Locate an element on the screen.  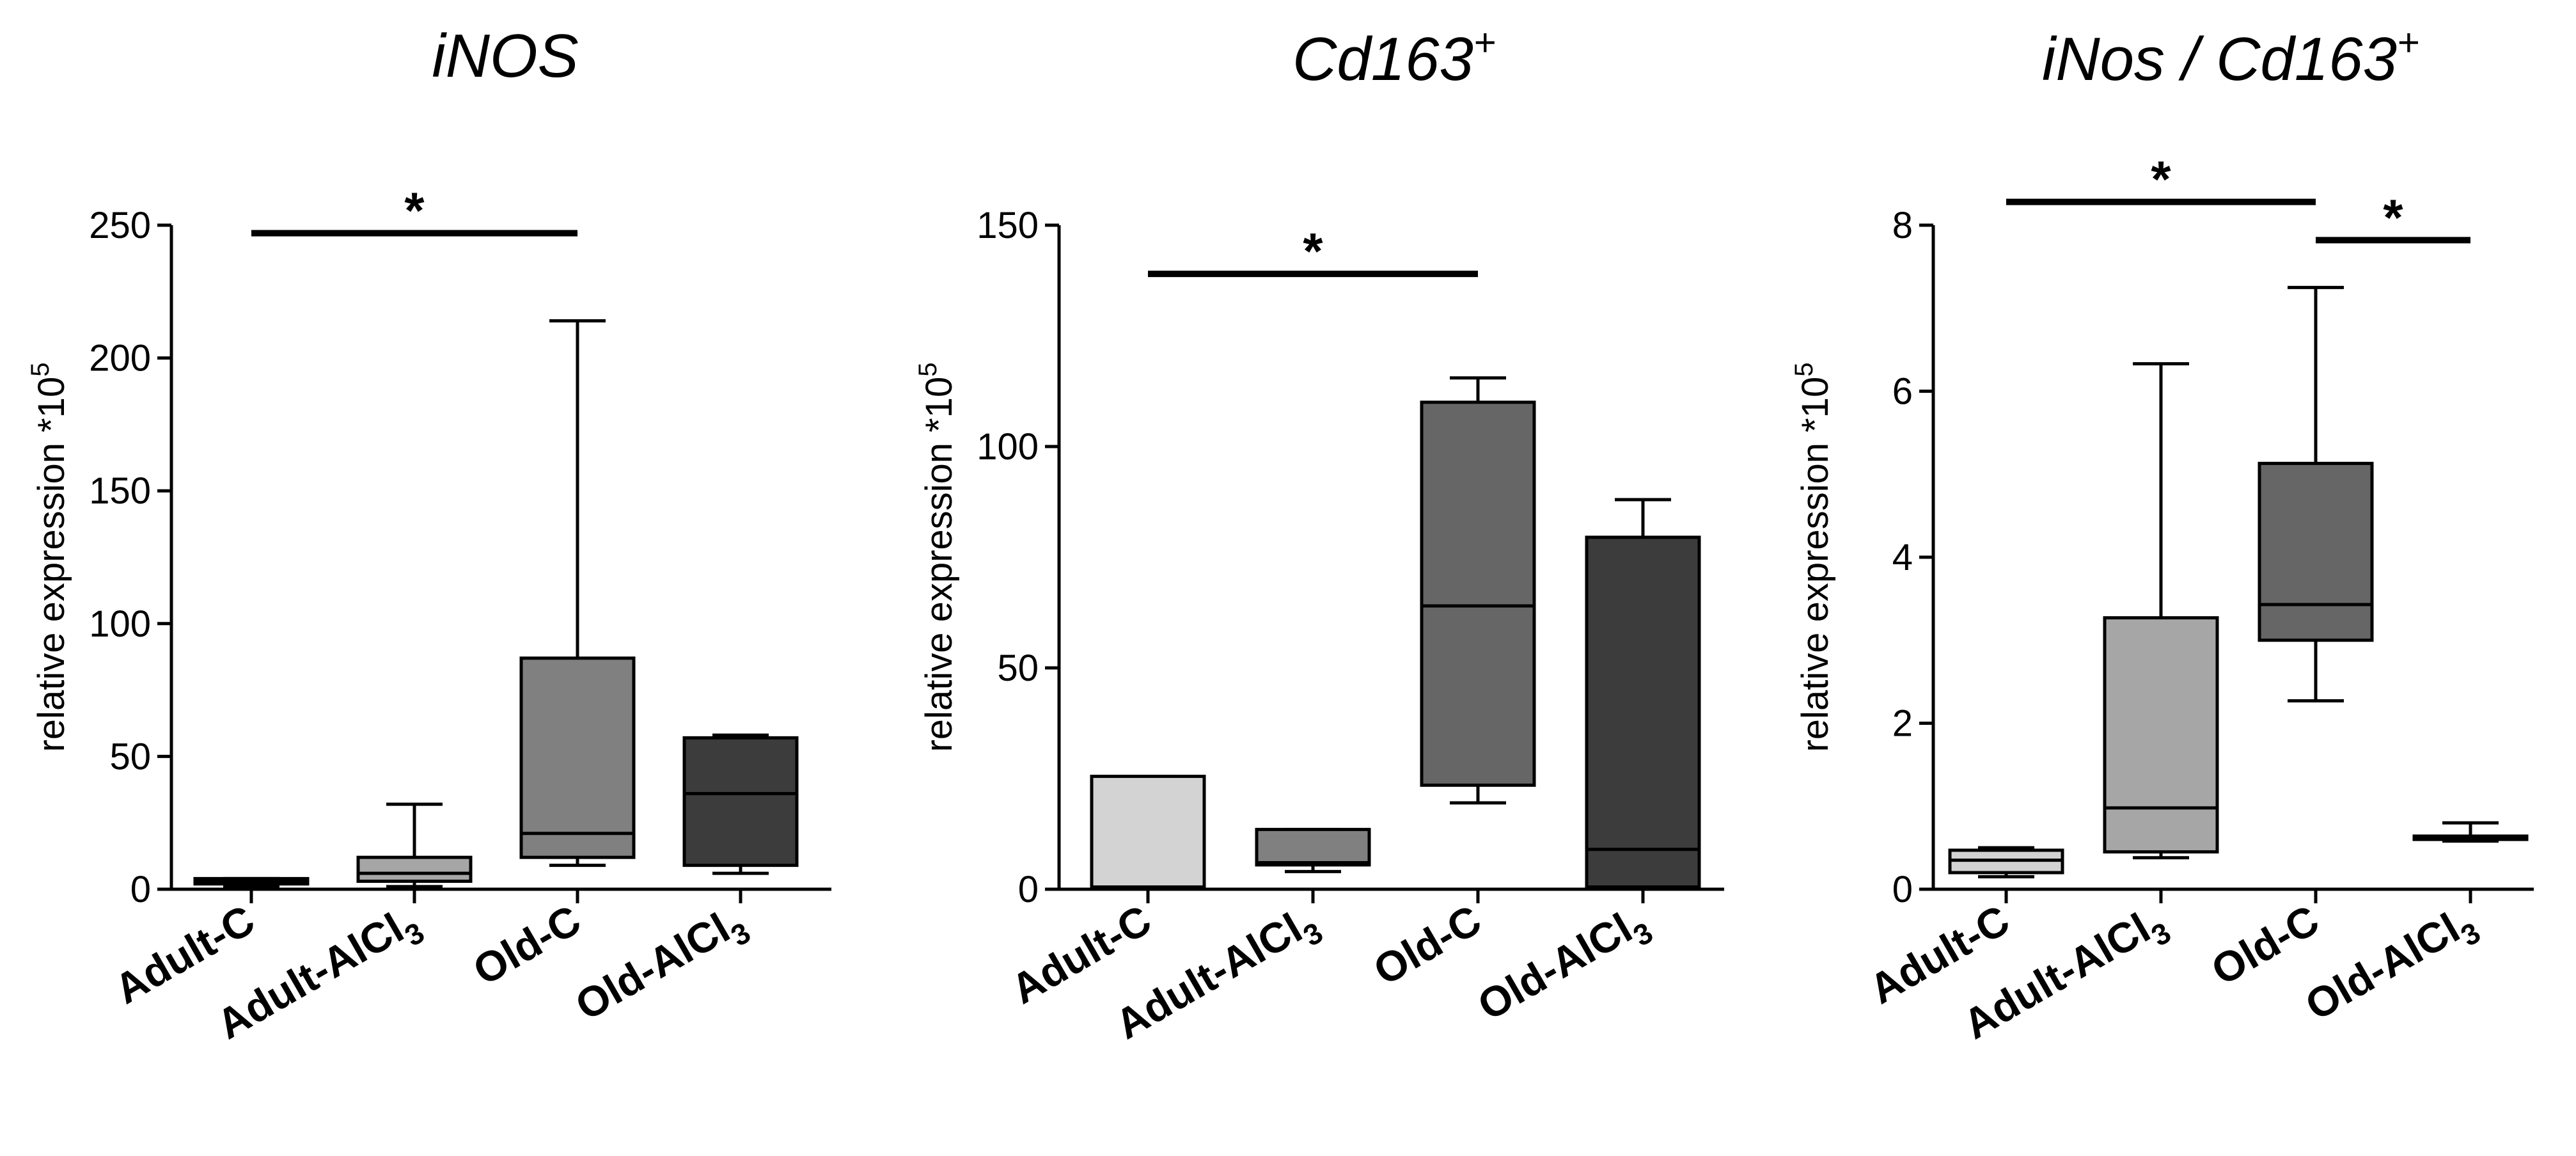
y-tick-label: 200 is located at coordinates (120, 358).